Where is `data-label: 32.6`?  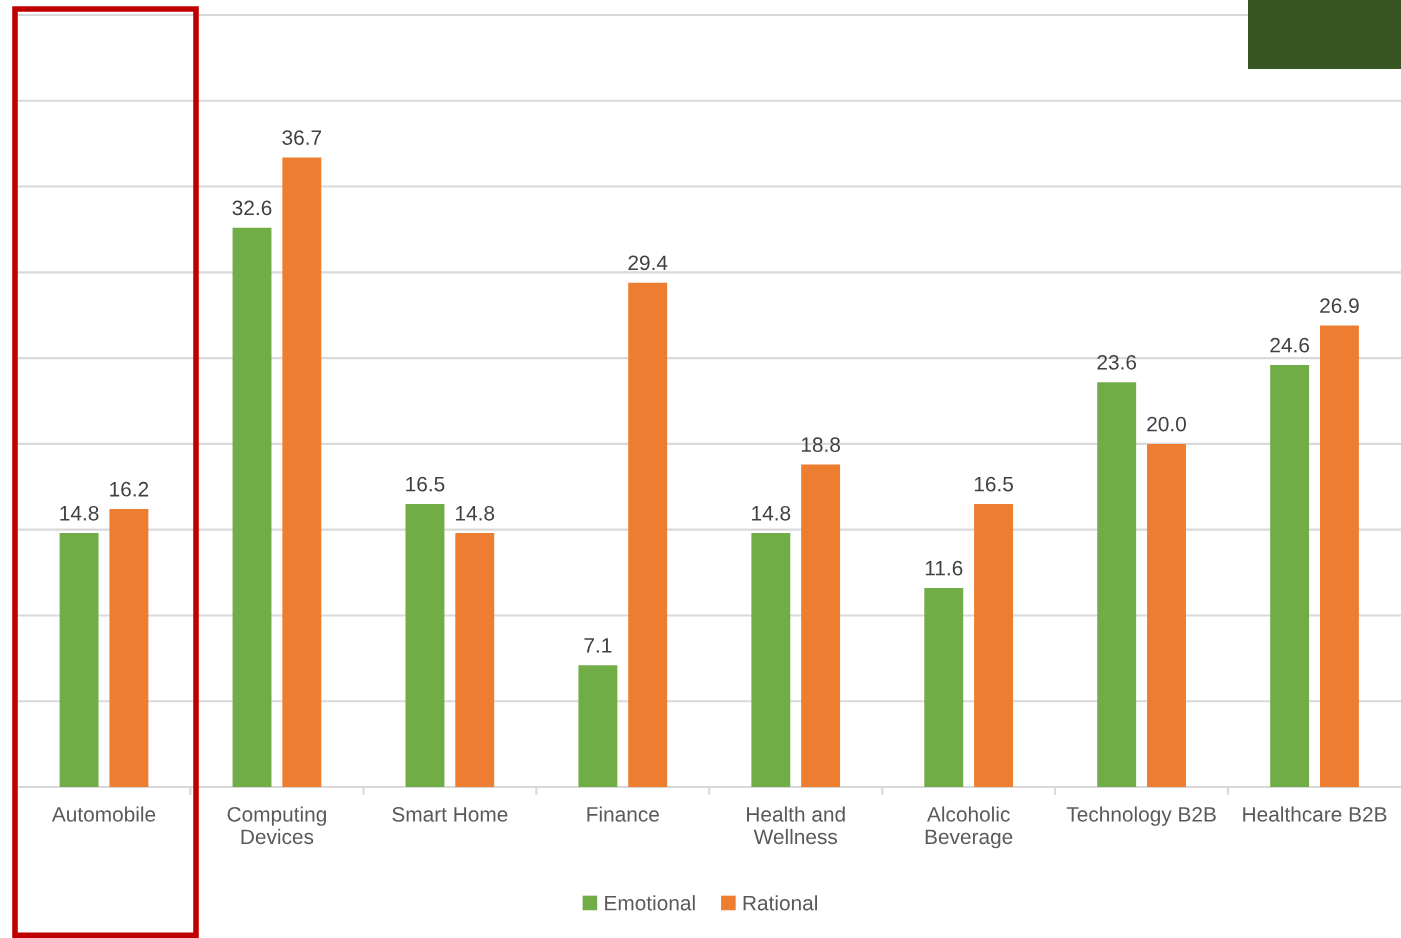 data-label: 32.6 is located at coordinates (252, 208).